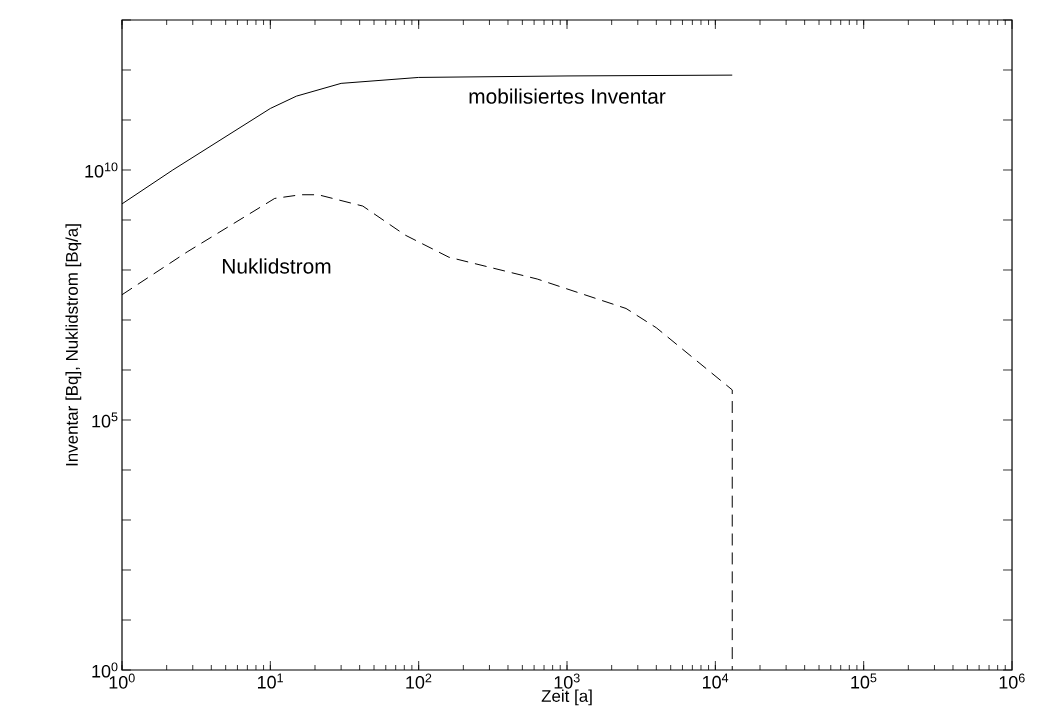 This screenshot has width=1053, height=709. I want to click on x-tick-label: 10$^{4}$, so click(715, 681).